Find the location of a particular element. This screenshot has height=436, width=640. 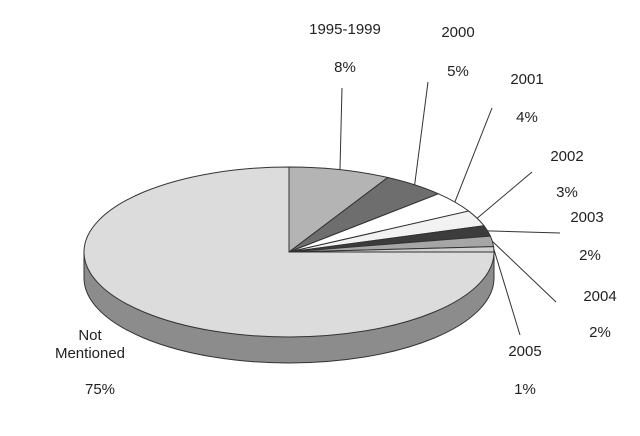

value-label: 3% is located at coordinates (567, 192).